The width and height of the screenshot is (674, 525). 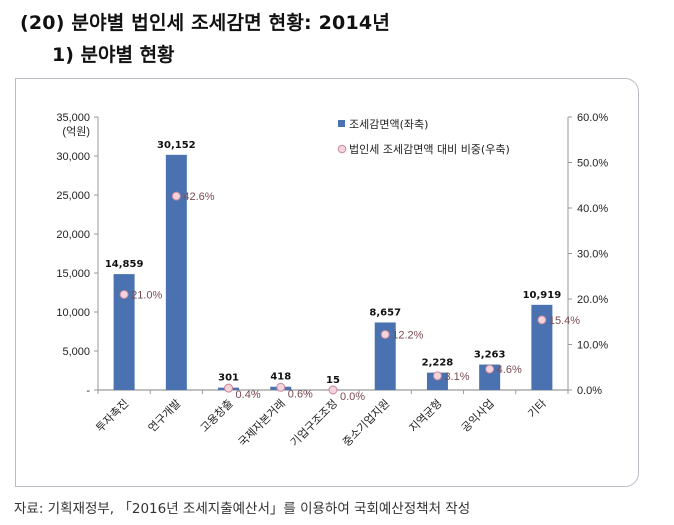 I want to click on right-tick-label: 50.0%, so click(x=592, y=164).